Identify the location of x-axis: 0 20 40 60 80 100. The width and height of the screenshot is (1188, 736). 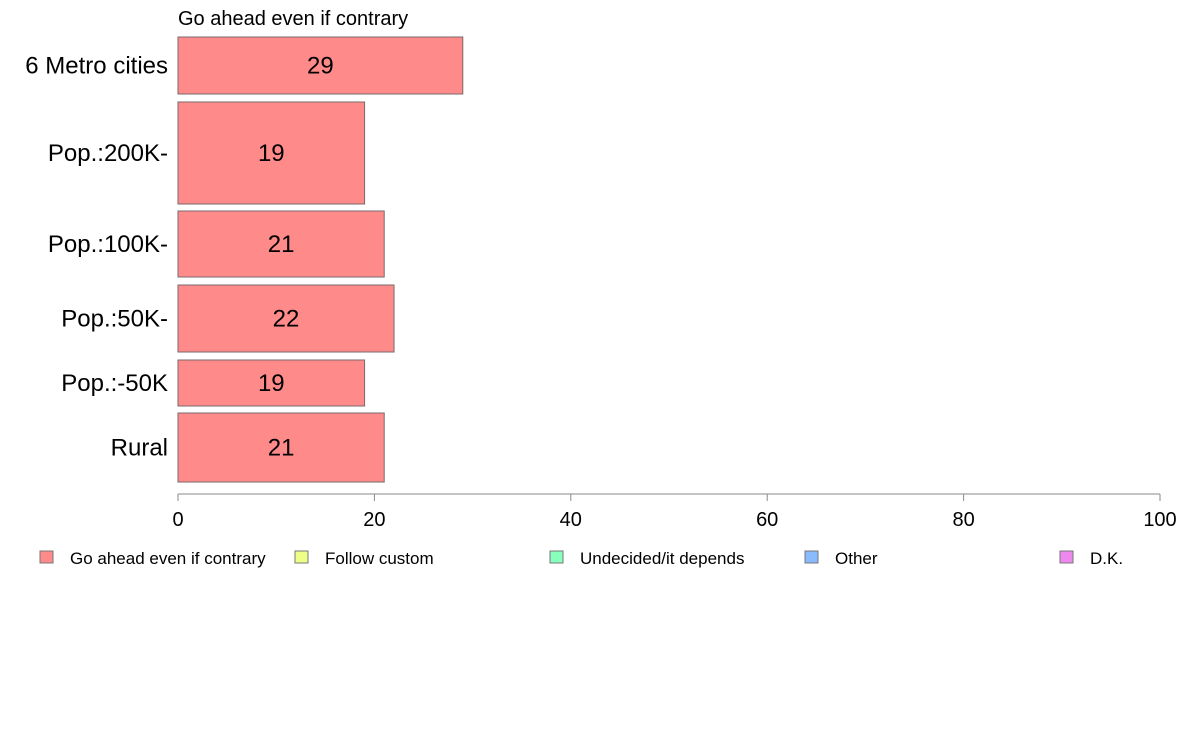
(674, 512).